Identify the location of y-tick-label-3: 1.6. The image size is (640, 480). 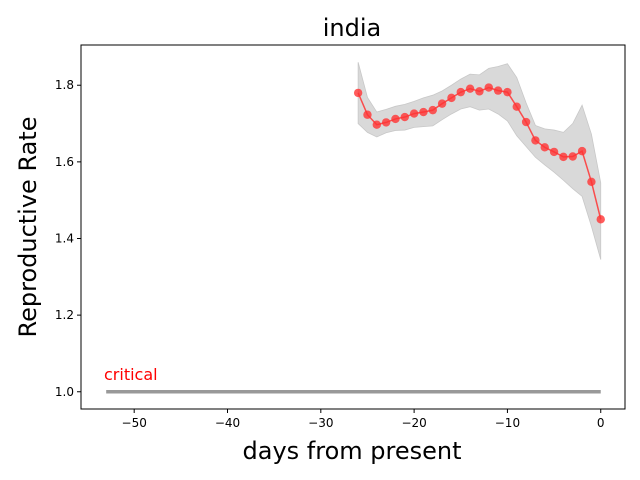
(64, 162).